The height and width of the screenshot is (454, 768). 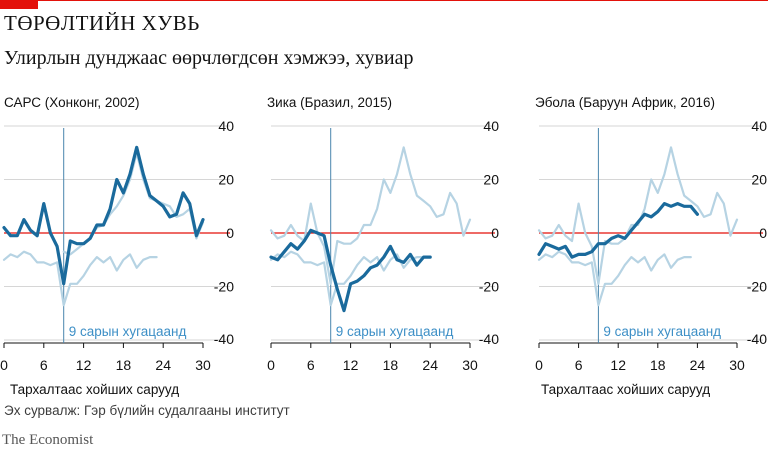 What do you see at coordinates (48, 440) in the screenshot?
I see `brand-logo-text: The Economist` at bounding box center [48, 440].